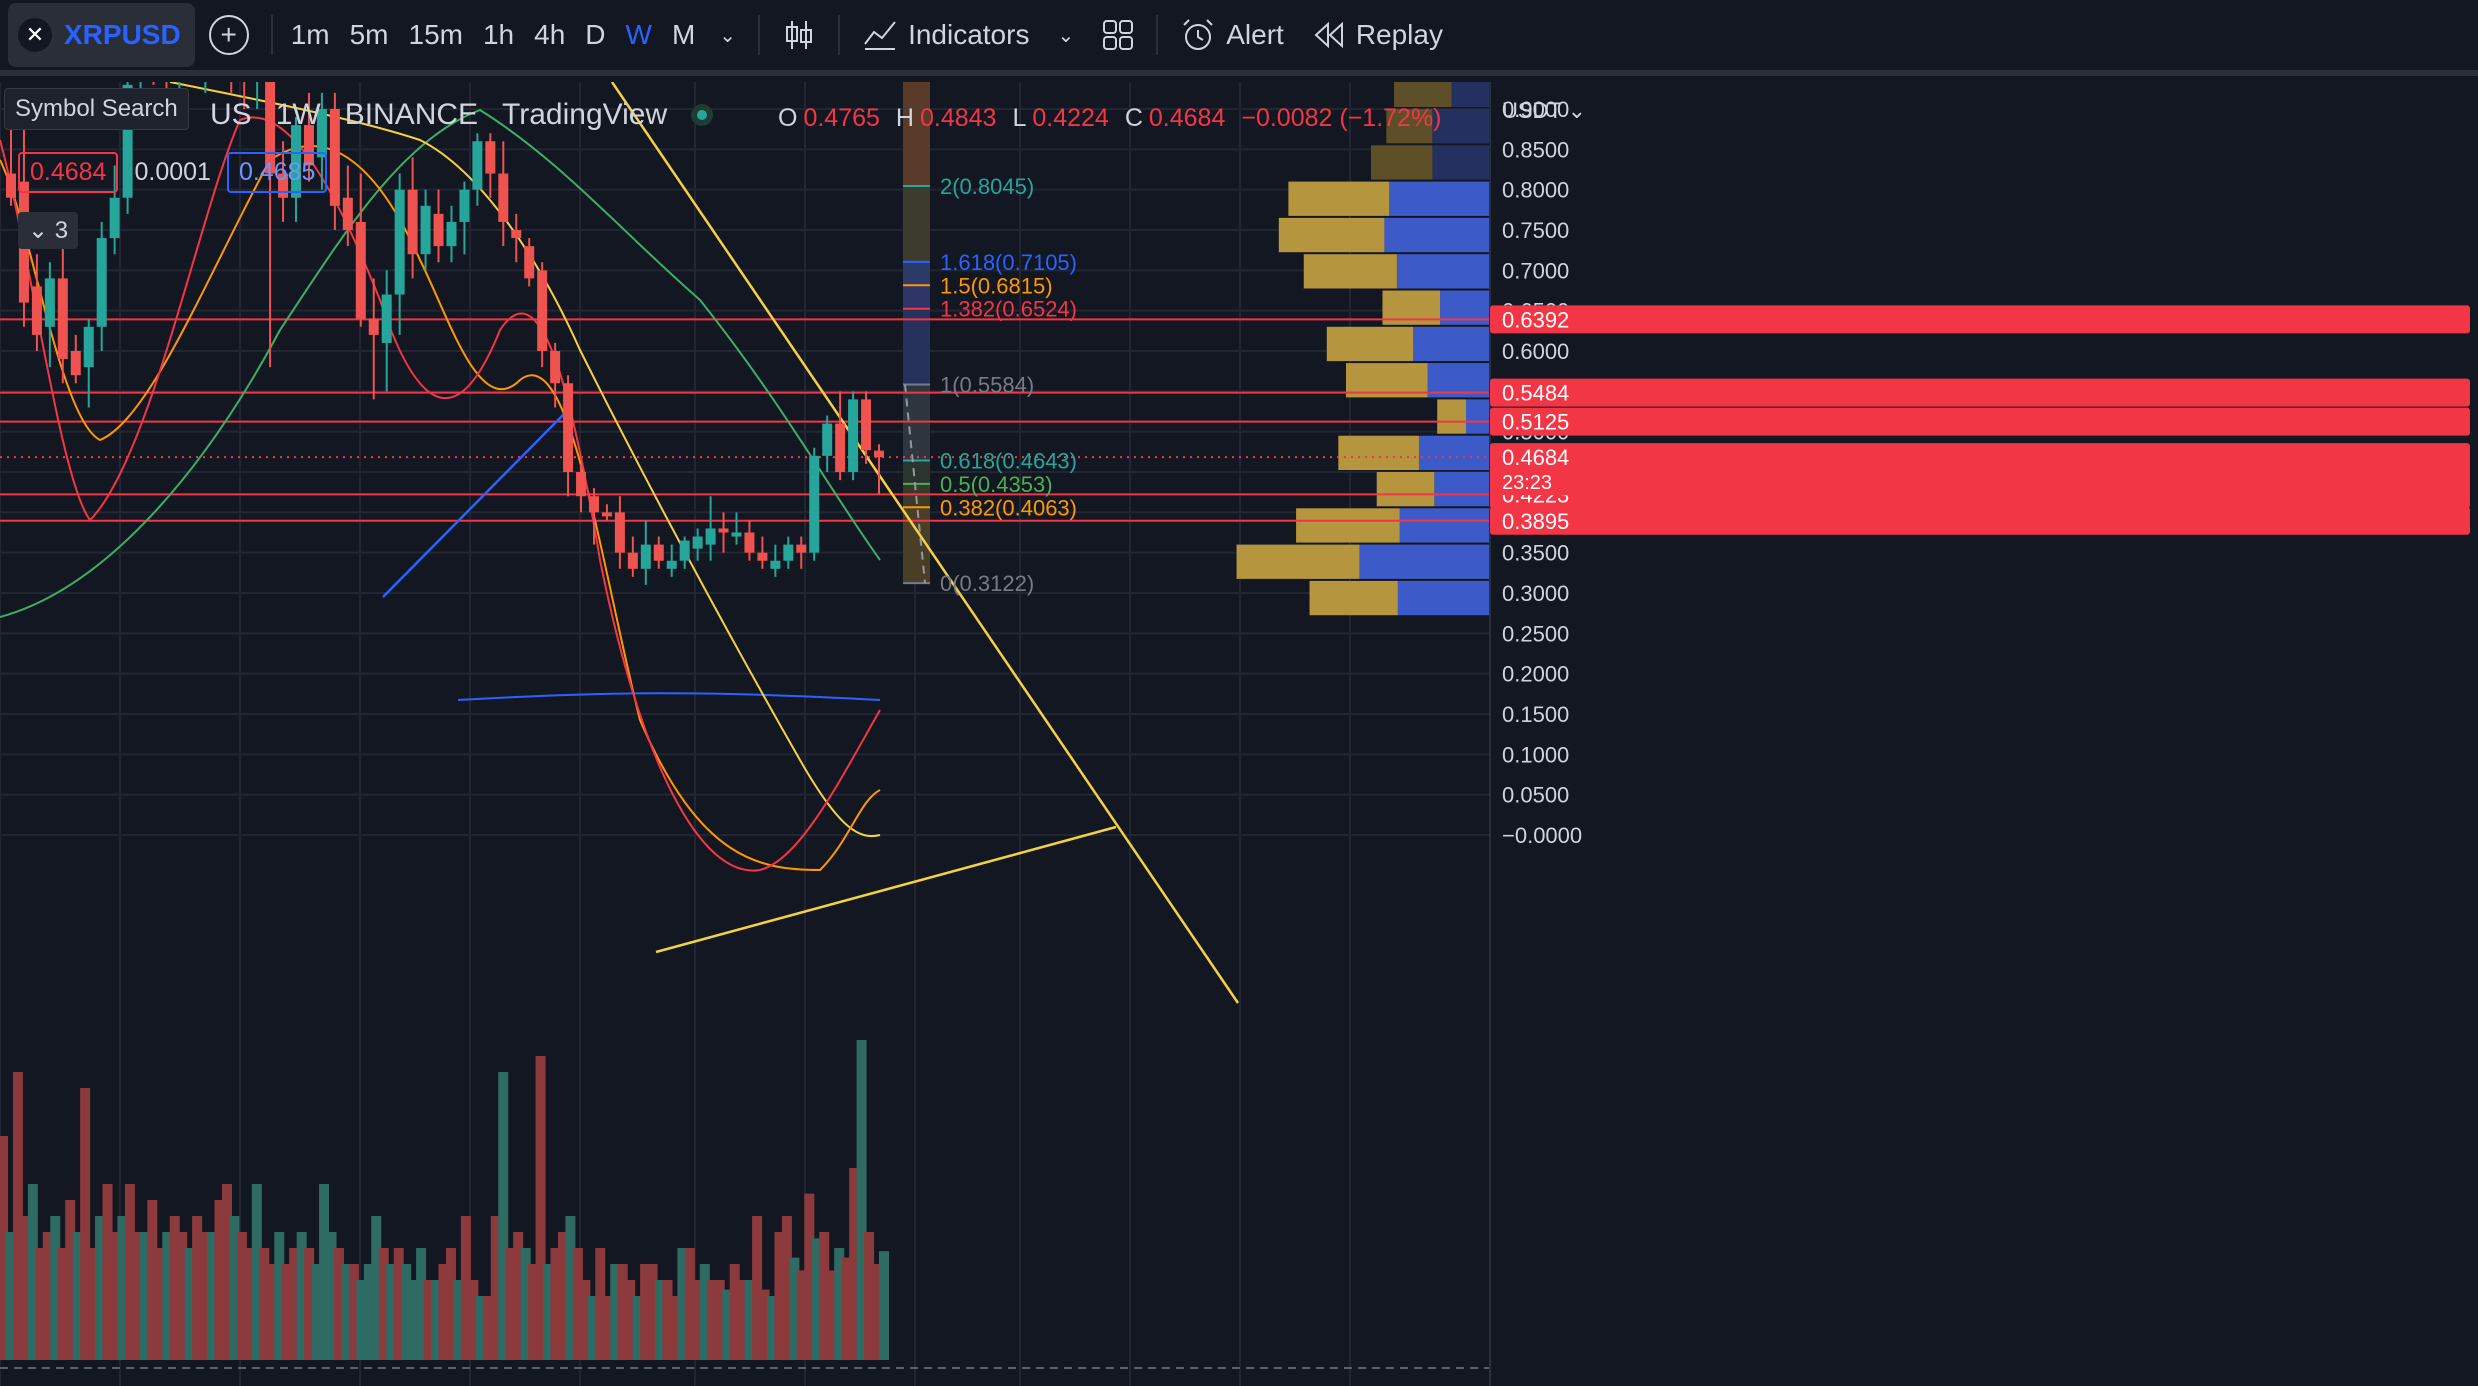 The width and height of the screenshot is (2478, 1386). I want to click on timeframe-1h: 1h, so click(498, 34).